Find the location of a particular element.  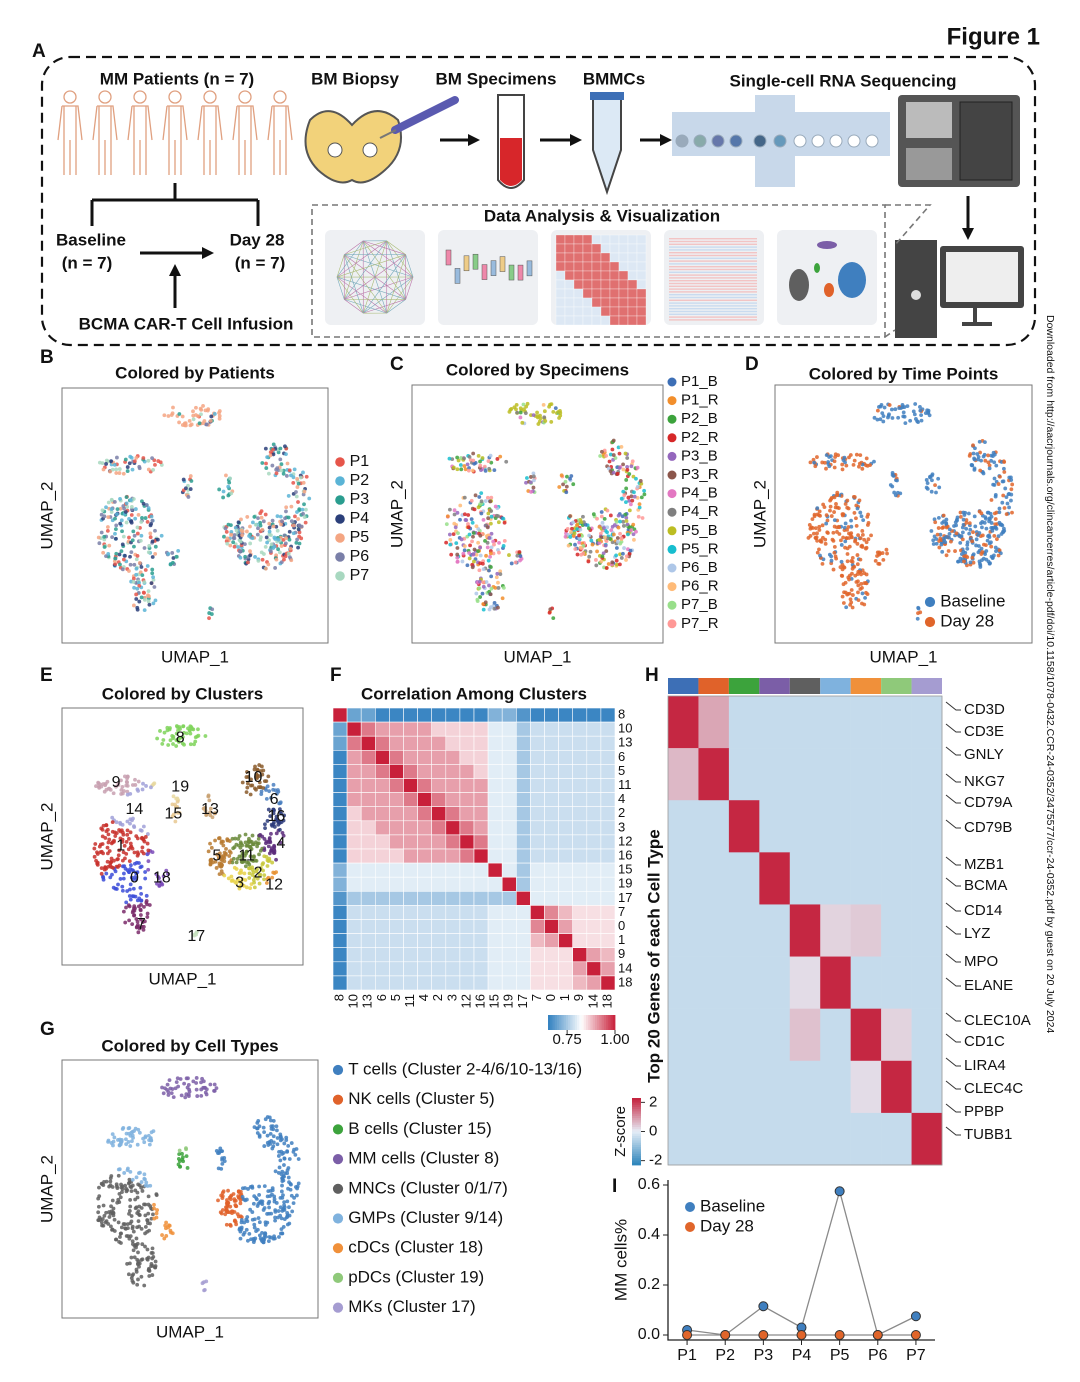

legend-swatch is located at coordinates (340, 500).